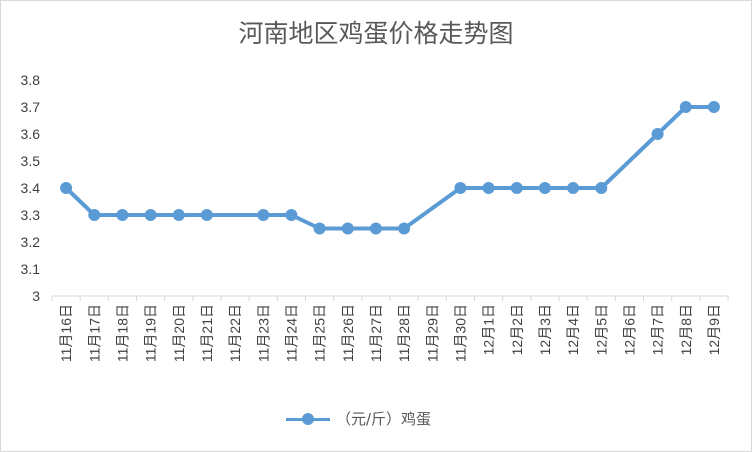  What do you see at coordinates (629, 329) in the screenshot?
I see `x-tick-label: 12月6日` at bounding box center [629, 329].